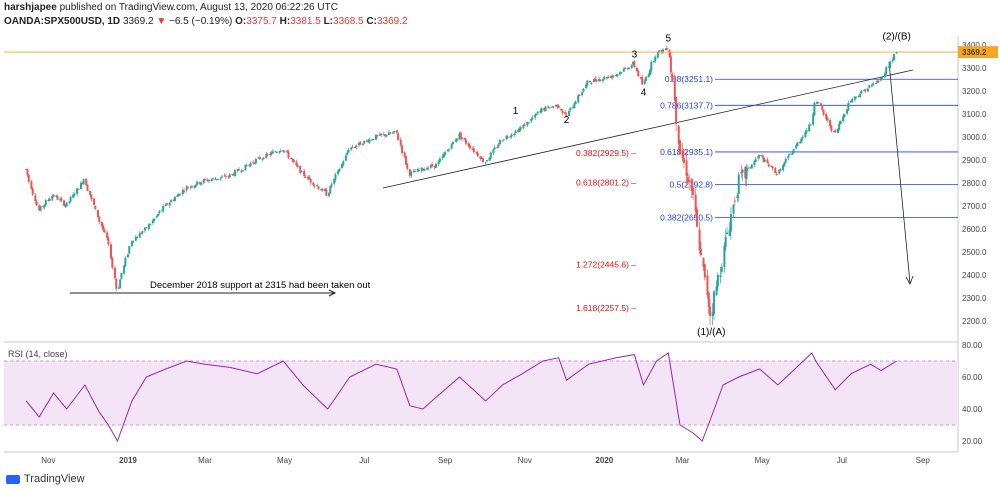 This screenshot has height=493, width=1000. What do you see at coordinates (604, 460) in the screenshot?
I see `time-tick-label: 2020` at bounding box center [604, 460].